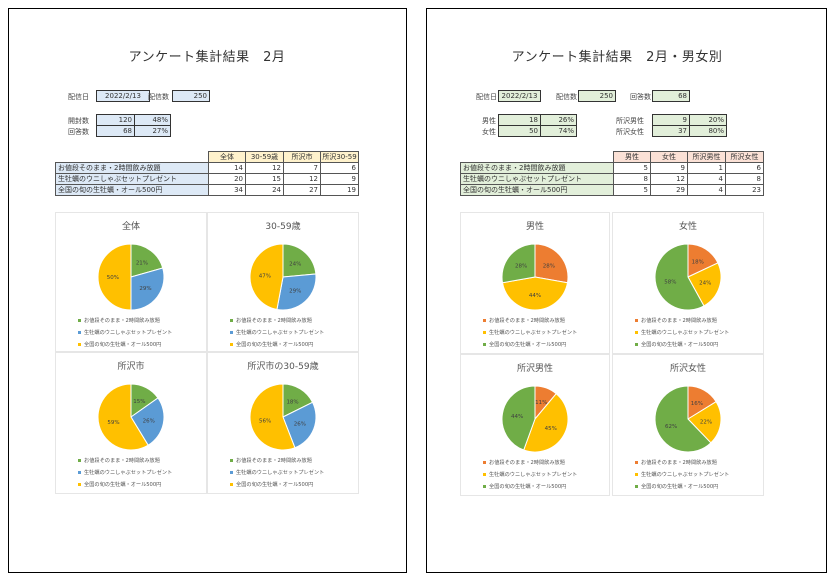 Image resolution: width=832 pixels, height=578 pixels. Describe the element at coordinates (78, 121) in the screenshot. I see `stat-label: 開封数` at that location.